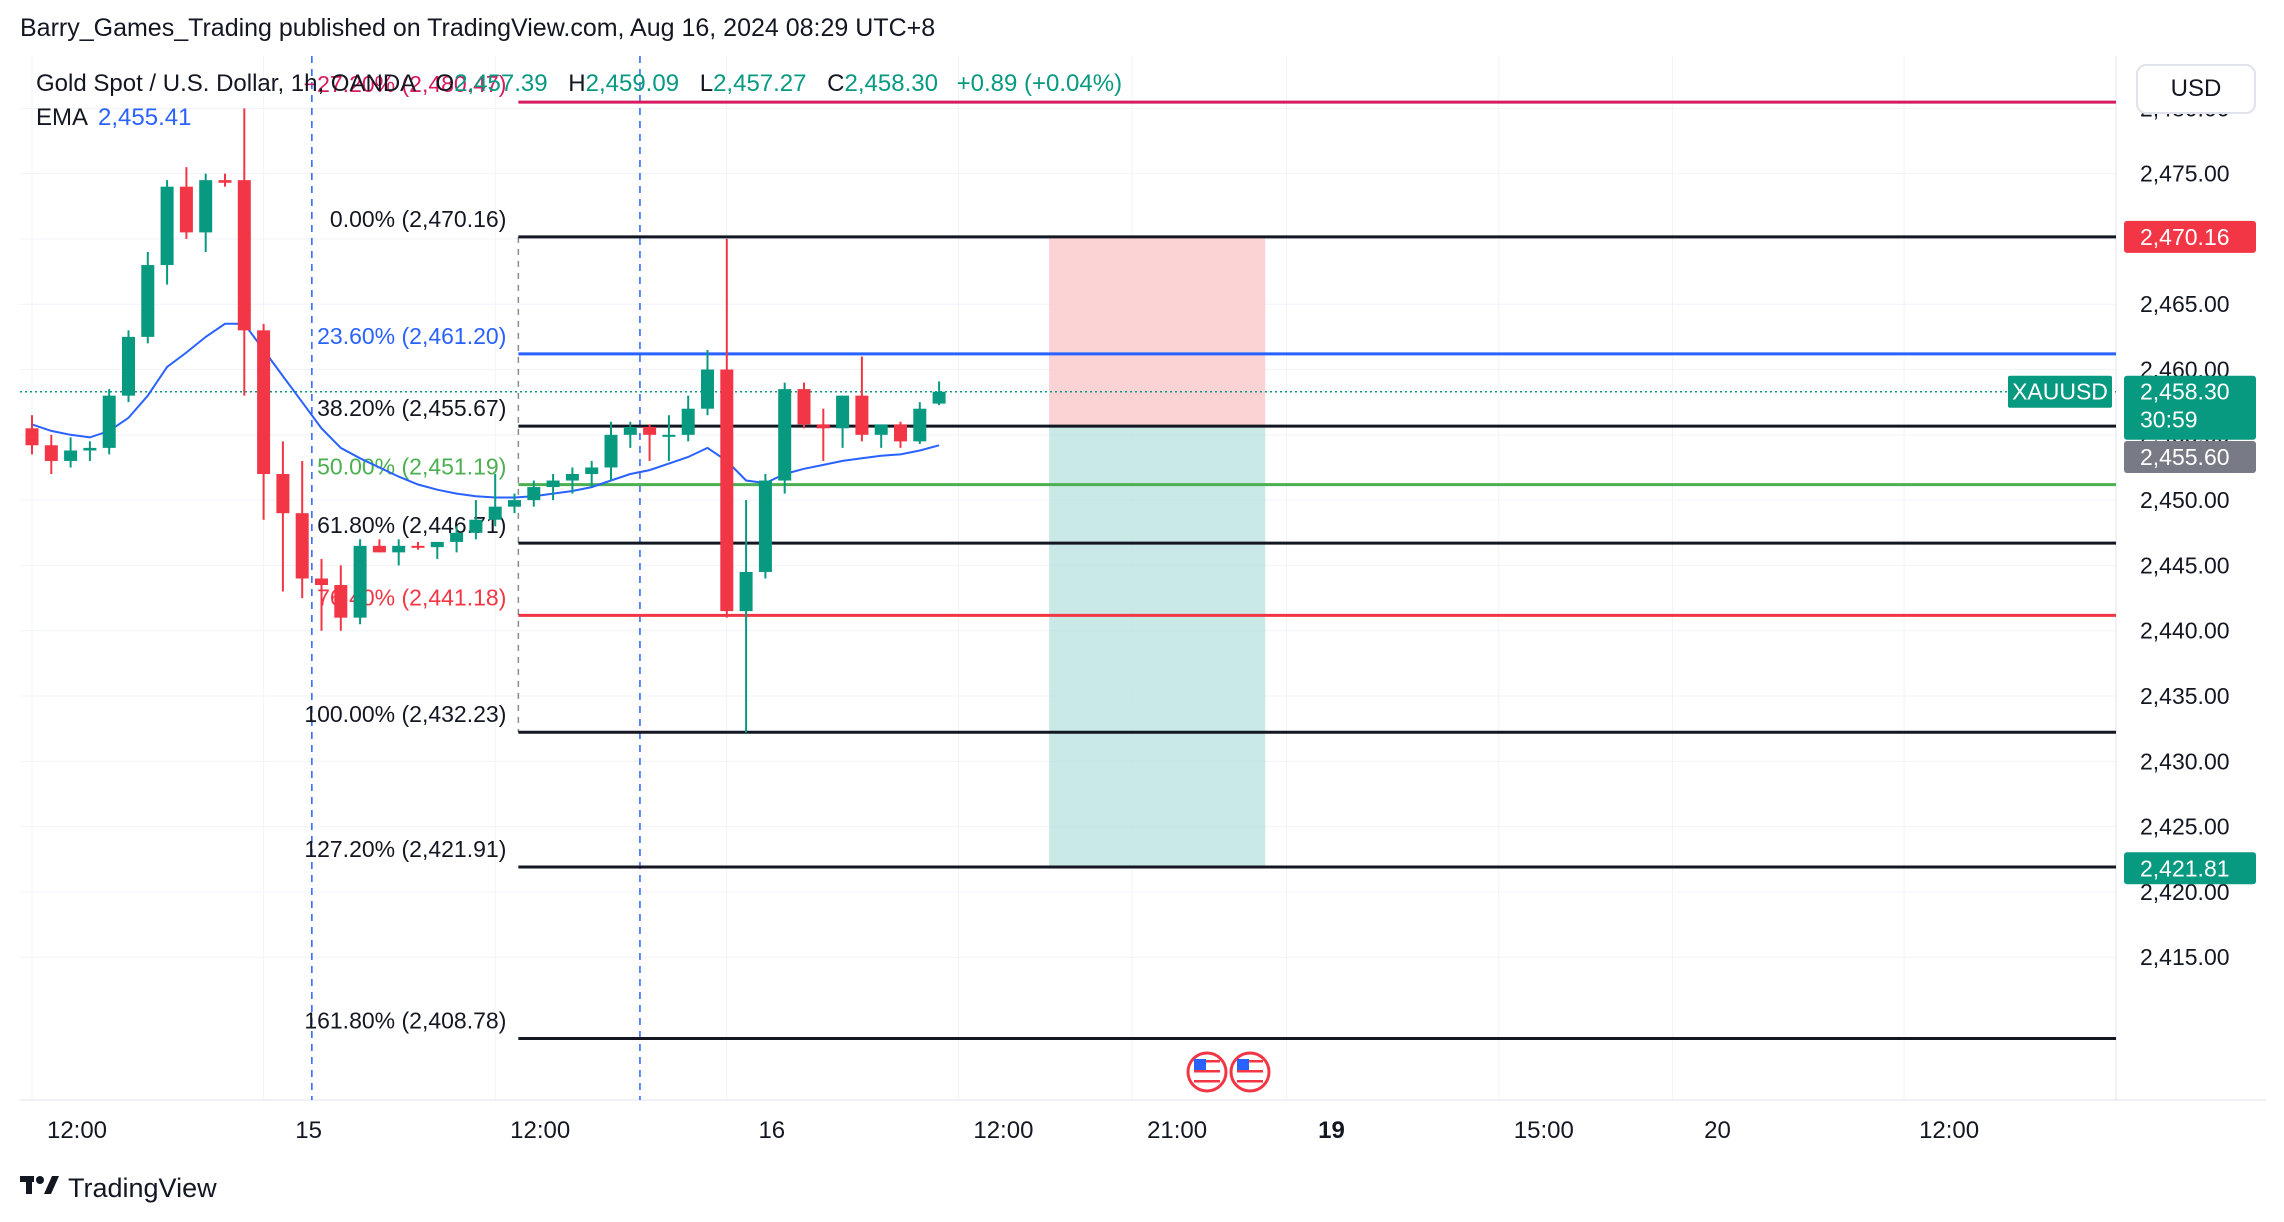  Describe the element at coordinates (1177, 1130) in the screenshot. I see `time-tick-label: 21:00` at that location.